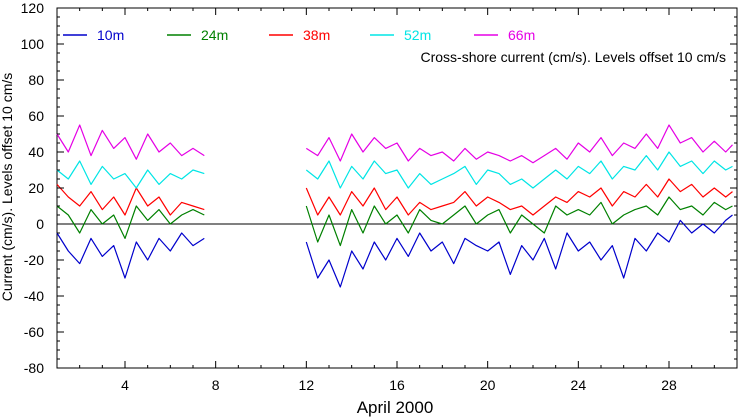  Describe the element at coordinates (130, 255) in the screenshot. I see `series-line-10m-early` at that location.